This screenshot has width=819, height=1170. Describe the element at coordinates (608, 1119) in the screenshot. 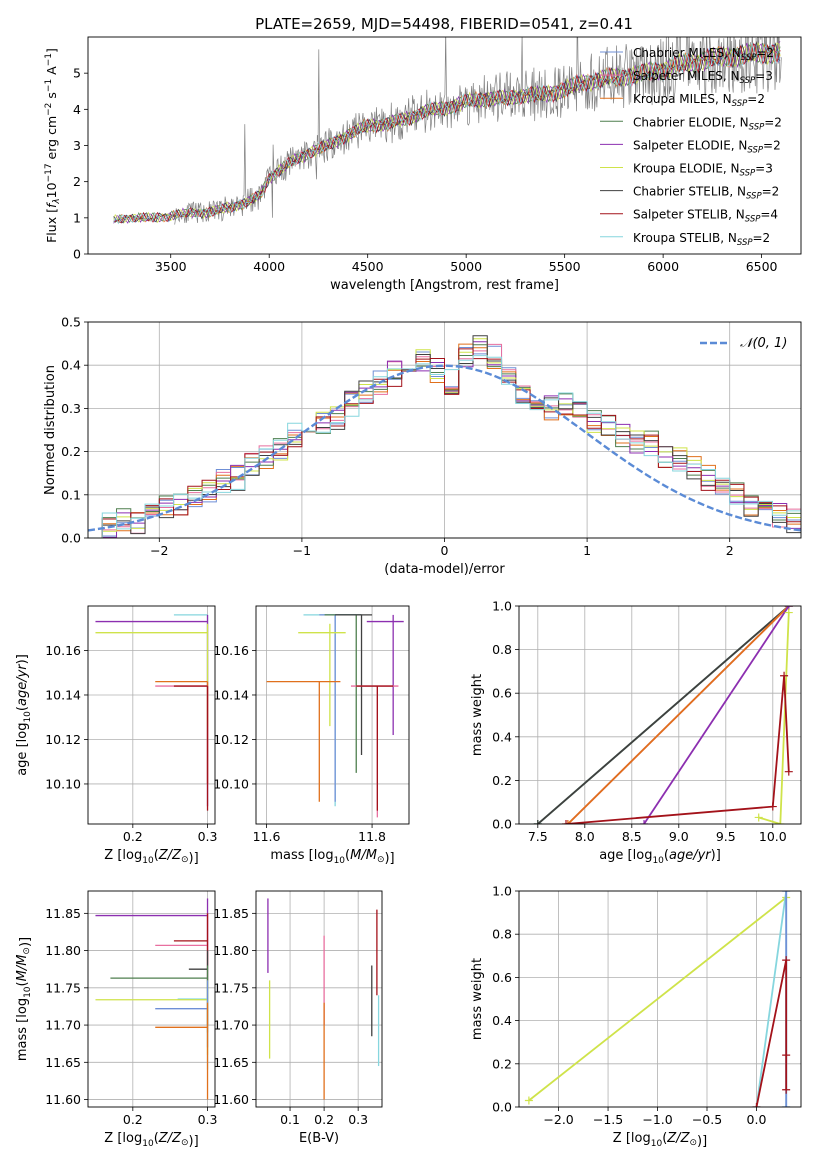

I see `x-tick-label: −1.5` at that location.